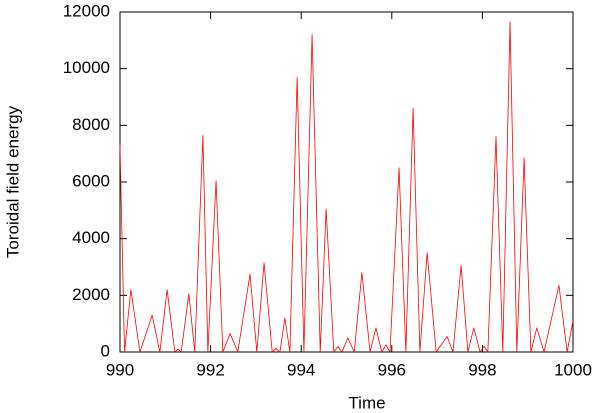 The image size is (600, 413). What do you see at coordinates (12, 181) in the screenshot?
I see `y-axis-label: Toroidal field energy` at bounding box center [12, 181].